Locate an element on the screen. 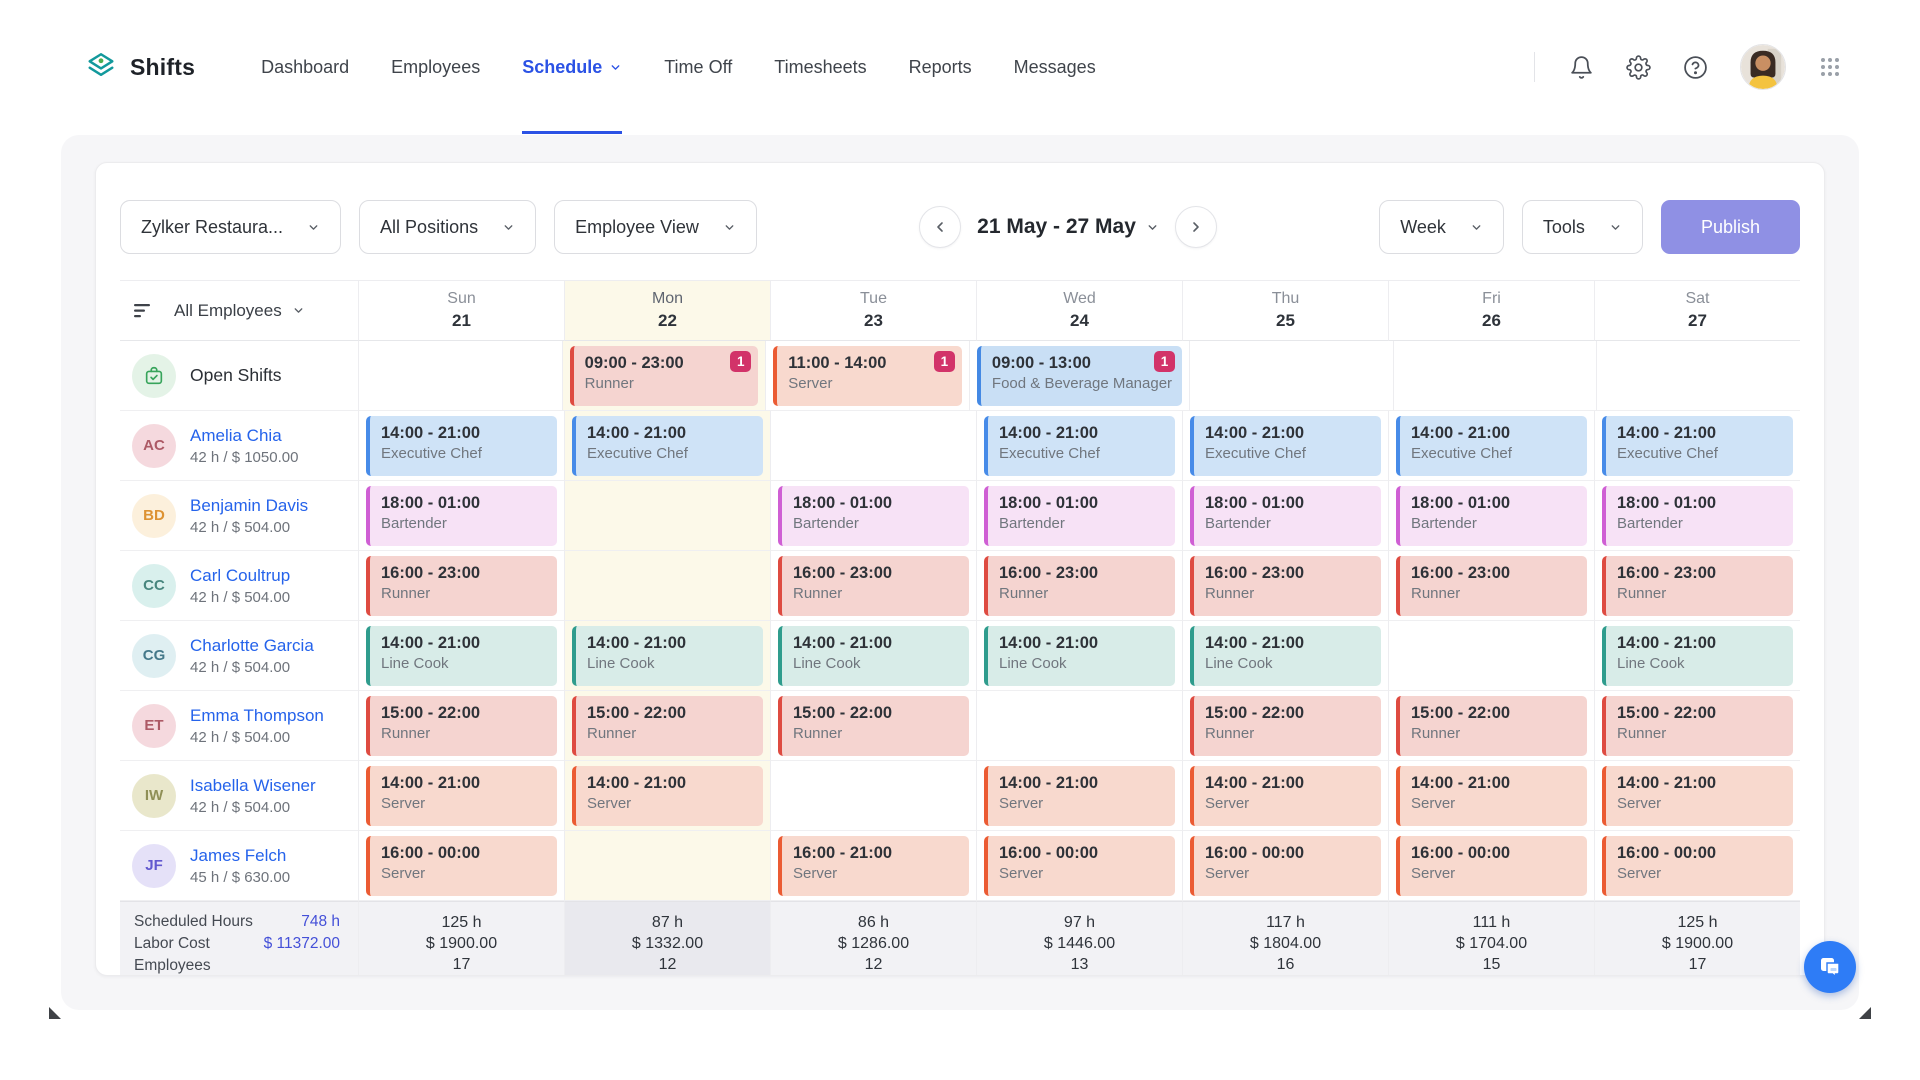 The height and width of the screenshot is (1080, 1920). positions-dropdown: All Positions is located at coordinates (448, 227).